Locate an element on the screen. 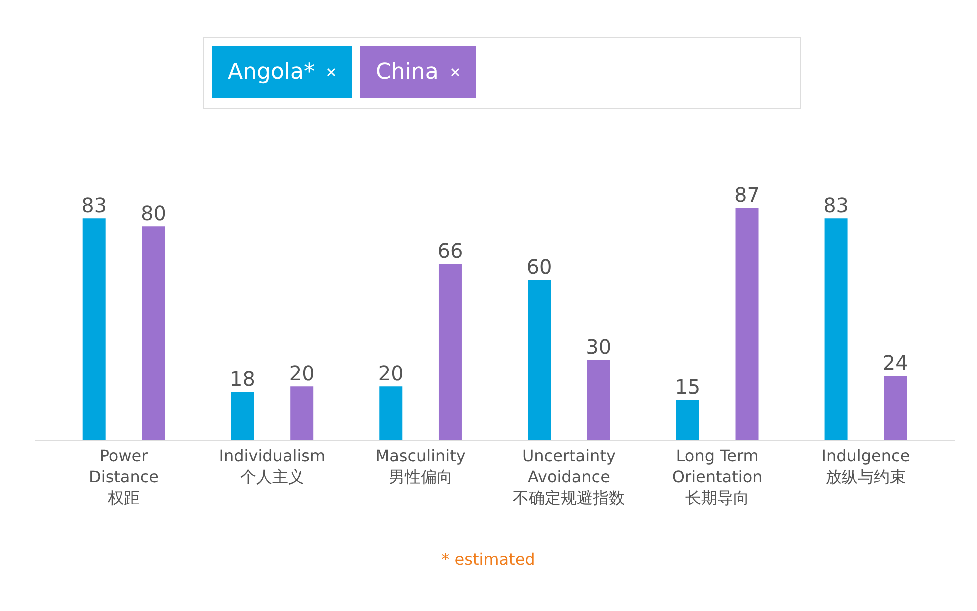  data-label: 15 is located at coordinates (688, 387).